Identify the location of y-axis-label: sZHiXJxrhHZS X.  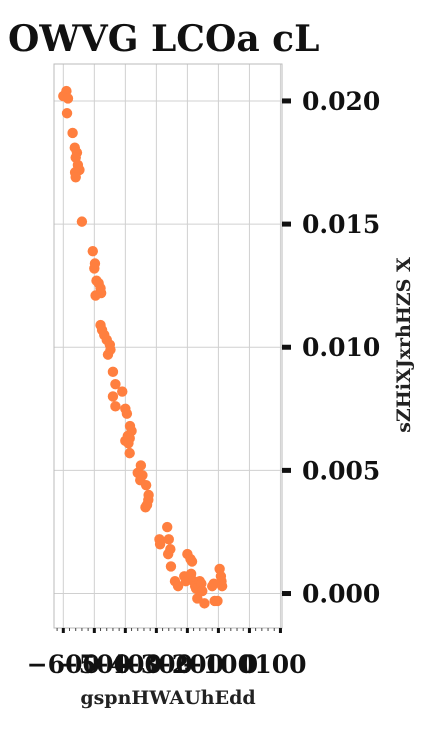
(404, 345).